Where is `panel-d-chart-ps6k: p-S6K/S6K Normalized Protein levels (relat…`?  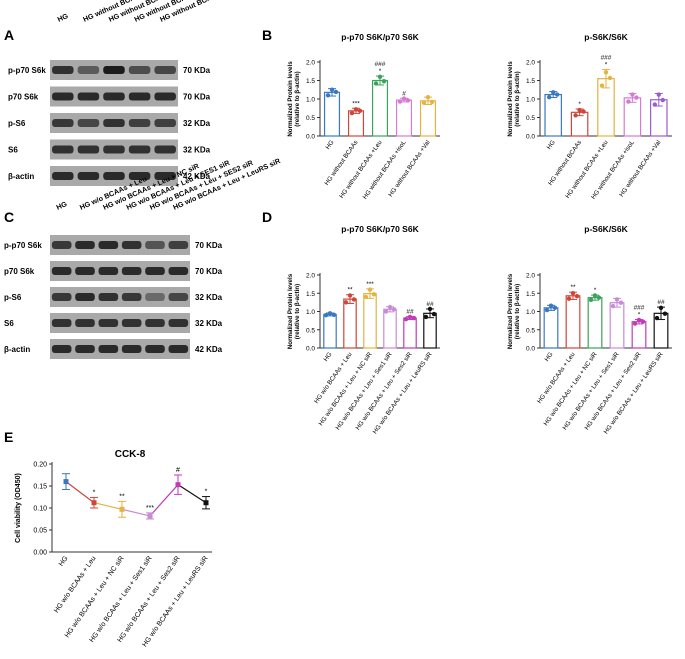 panel-d-chart-ps6k: p-S6K/S6K Normalized Protein levels (relat… is located at coordinates (589, 329).